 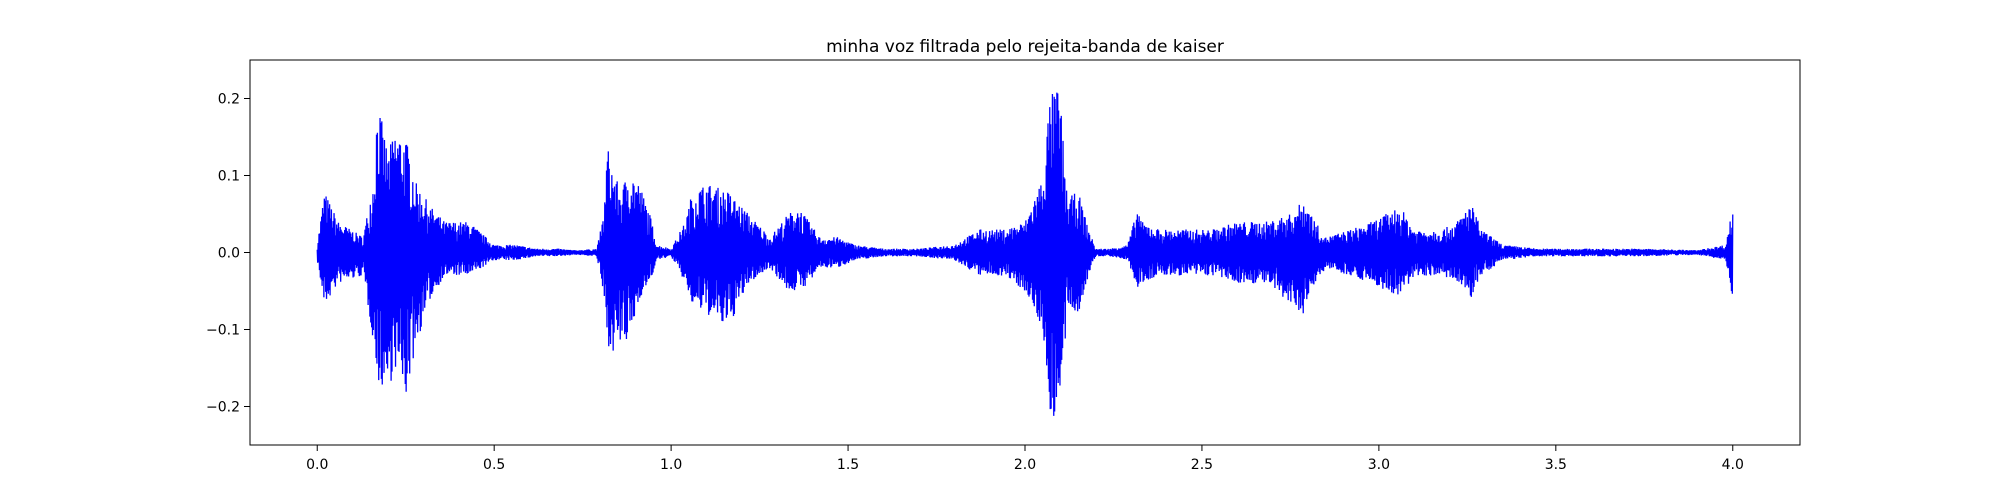 What do you see at coordinates (848, 465) in the screenshot?
I see `x-tick-label: 1.5` at bounding box center [848, 465].